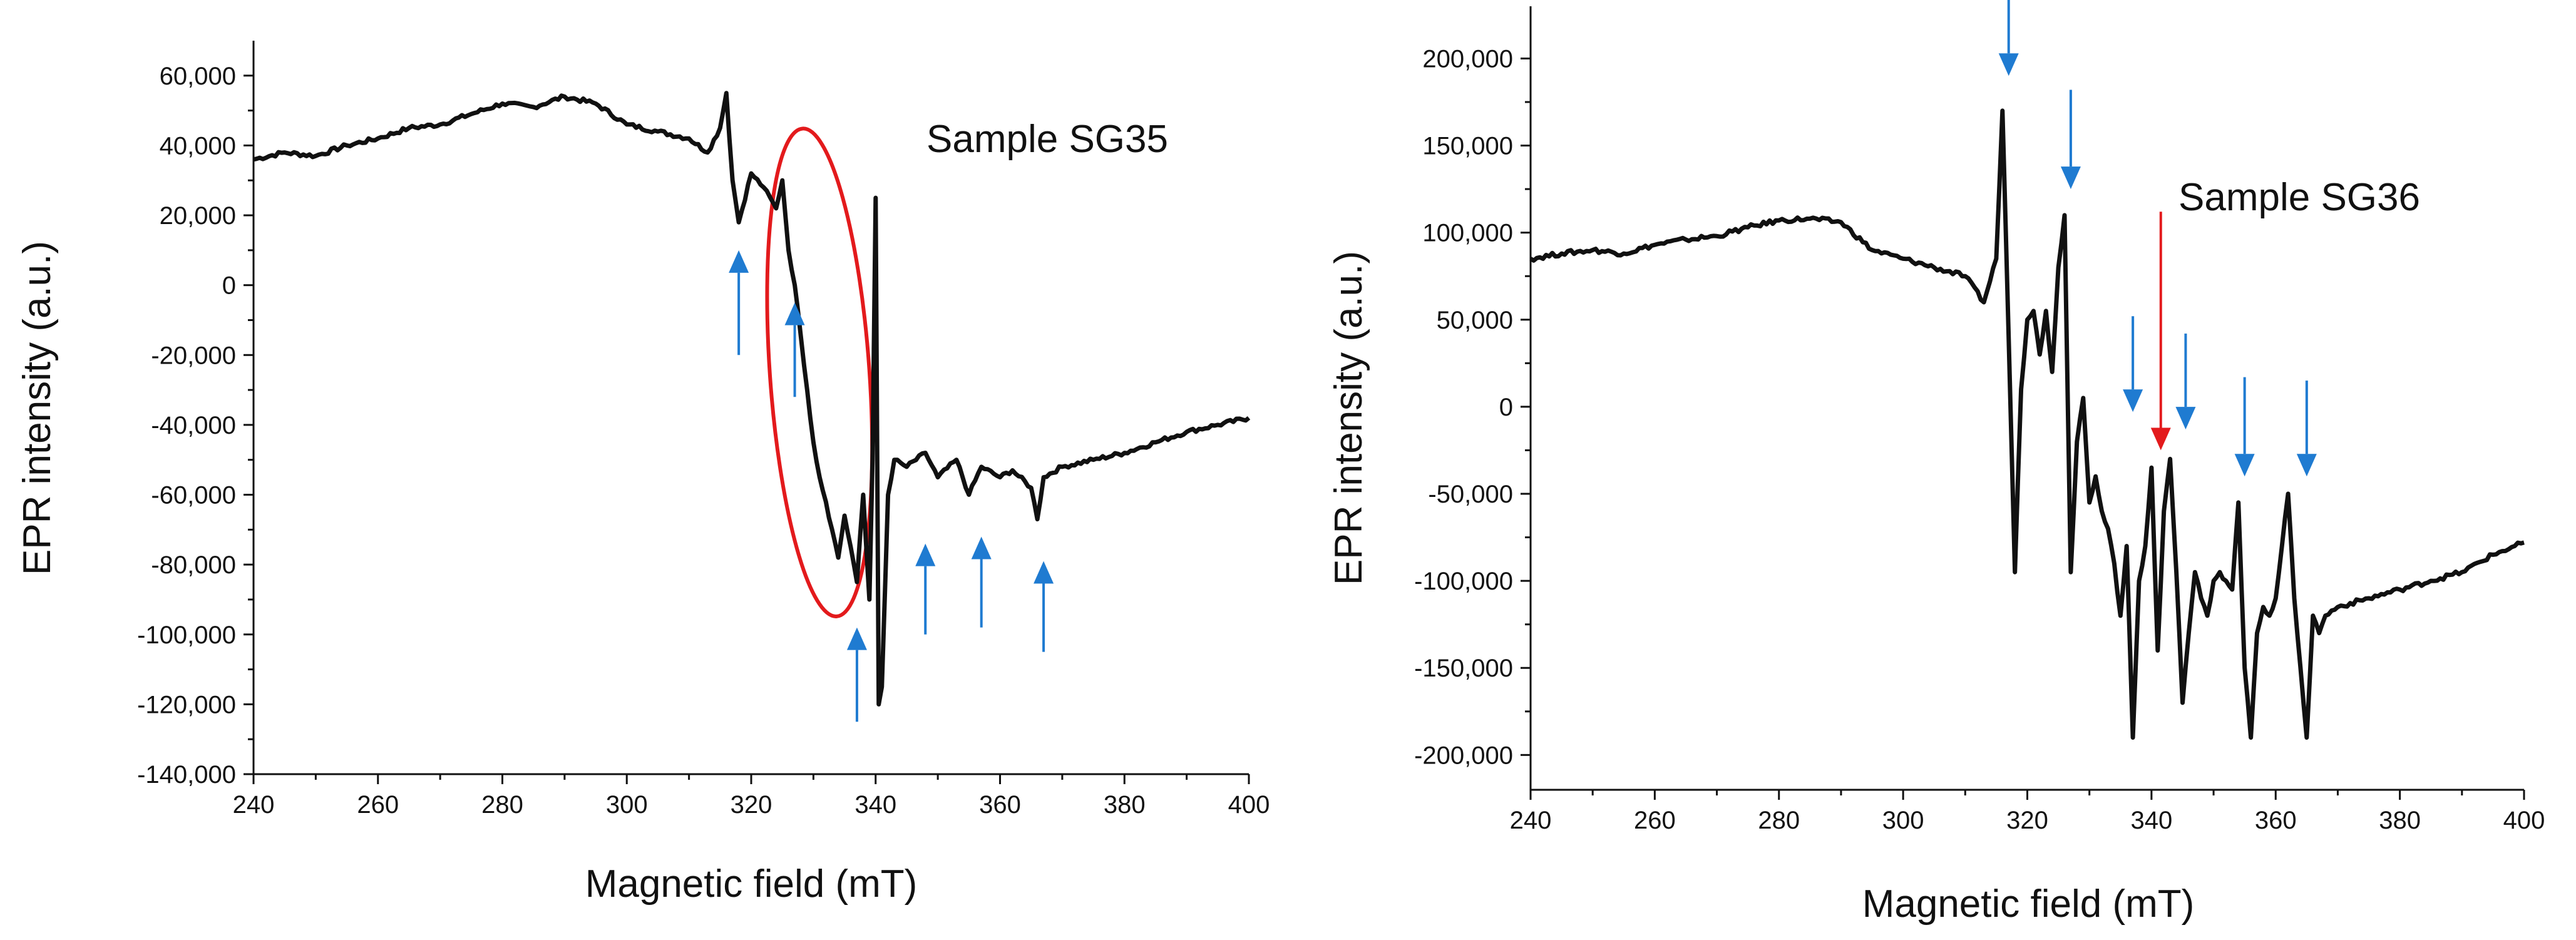 The image size is (2576, 940). I want to click on y-axis-title-sg35: EPR intensity (a.u.), so click(37, 408).